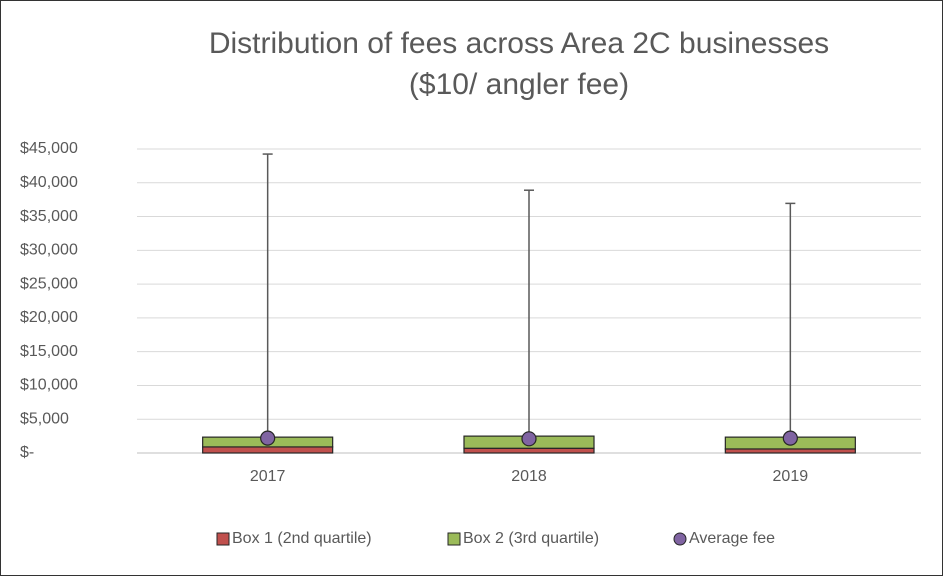 The height and width of the screenshot is (576, 943). I want to click on legend-marker, so click(680, 539).